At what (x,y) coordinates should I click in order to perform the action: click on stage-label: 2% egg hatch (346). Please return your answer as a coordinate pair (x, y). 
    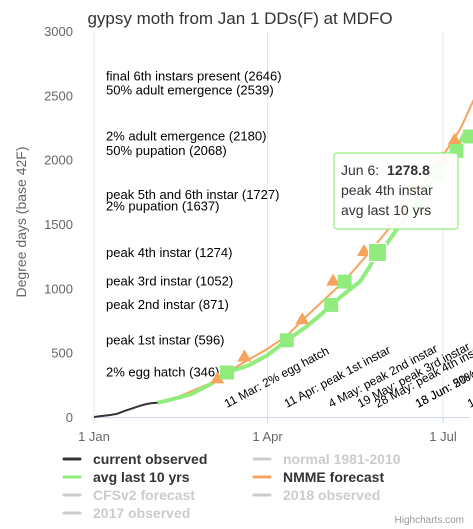
    Looking at the image, I should click on (162, 371).